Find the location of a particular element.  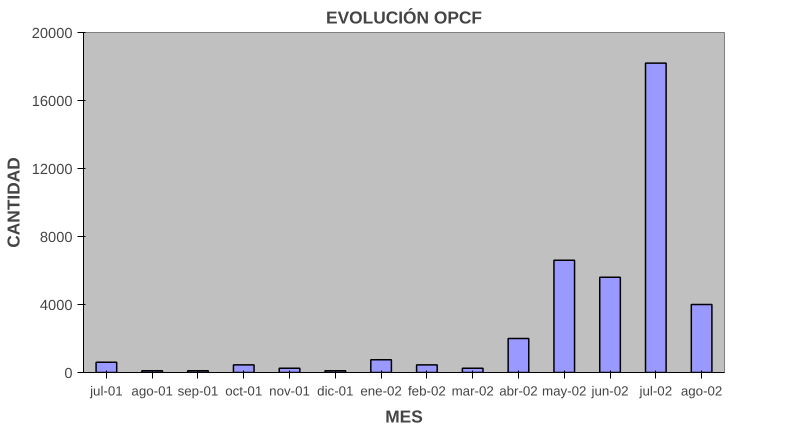

x-tick-label: jul-02 is located at coordinates (655, 391).